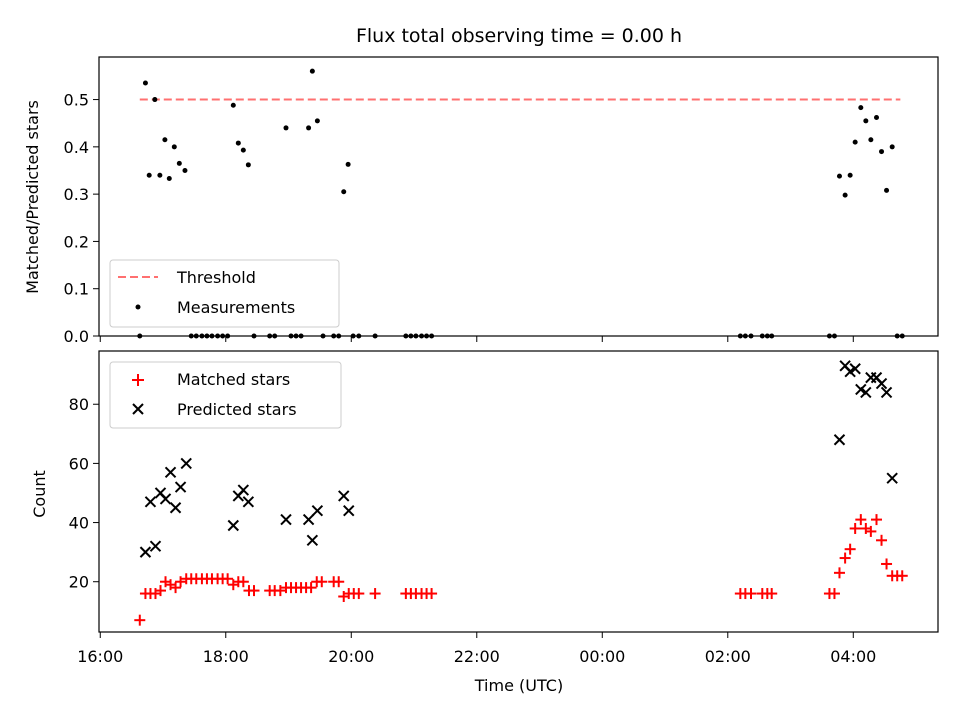 This screenshot has height=720, width=960. Describe the element at coordinates (351, 656) in the screenshot. I see `bottom-x-tick-label: 20:00` at that location.